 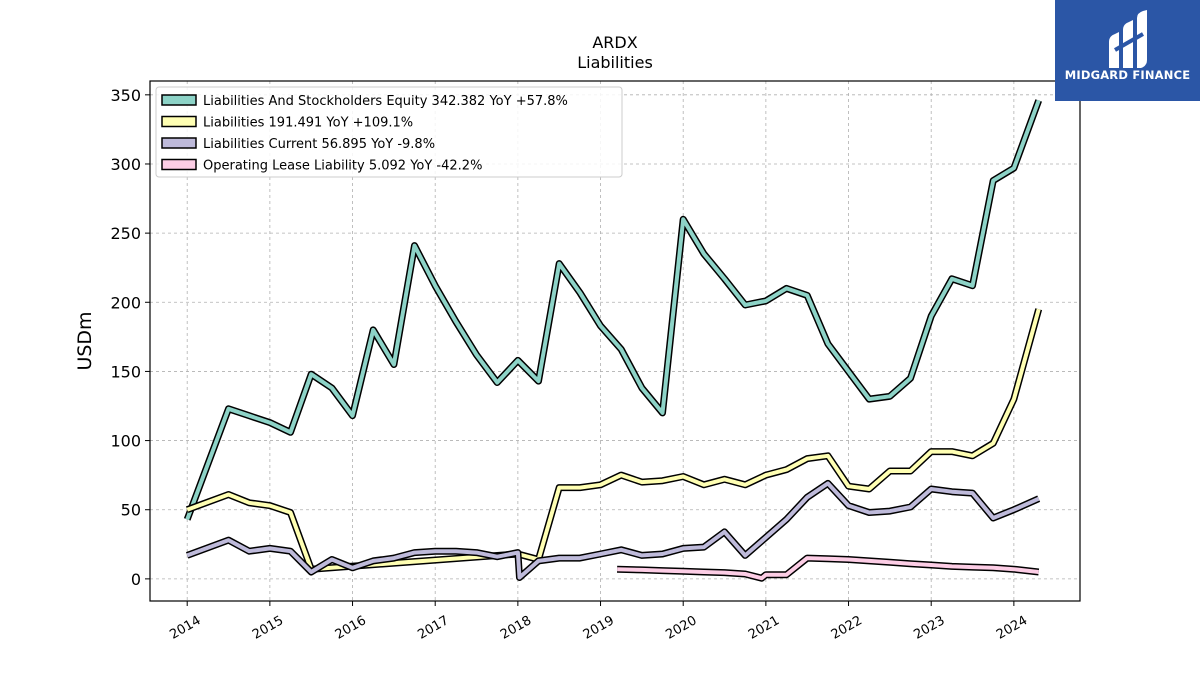 What do you see at coordinates (1127, 75) in the screenshot?
I see `brand-name: MIDGARD FINANCE` at bounding box center [1127, 75].